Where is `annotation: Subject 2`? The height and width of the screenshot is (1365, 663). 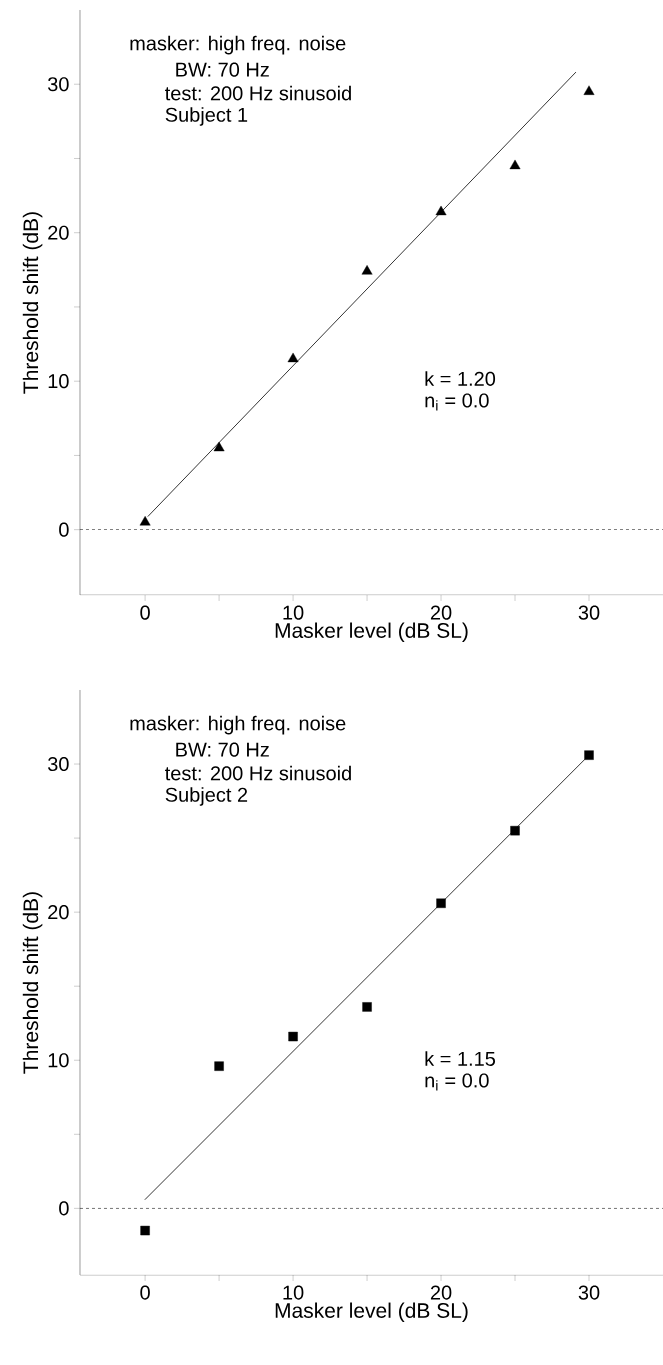 annotation: Subject 2 is located at coordinates (206, 796).